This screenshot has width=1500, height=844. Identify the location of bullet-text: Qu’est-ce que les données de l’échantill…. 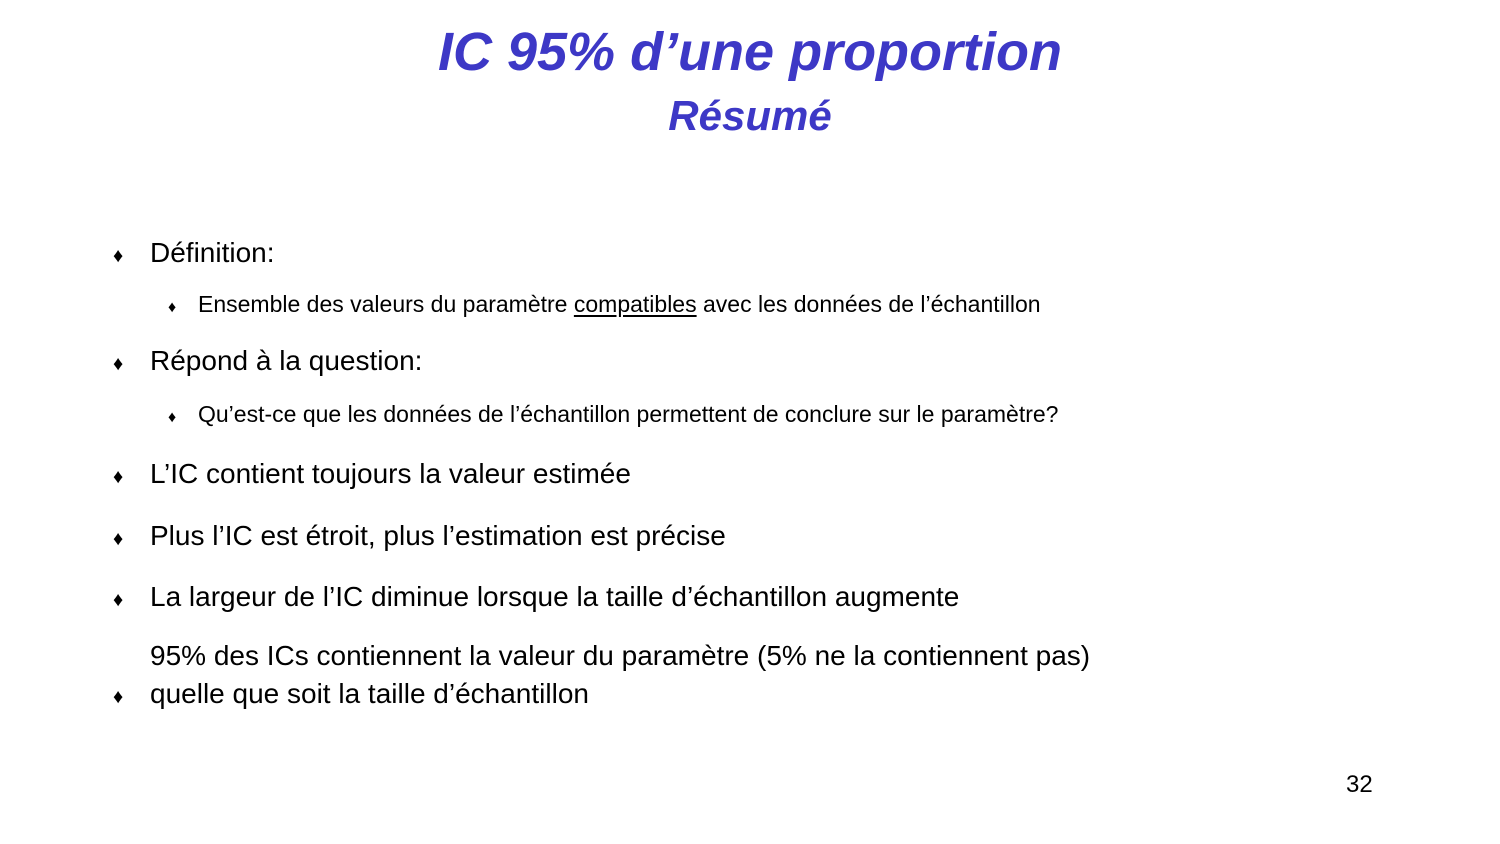
(628, 414).